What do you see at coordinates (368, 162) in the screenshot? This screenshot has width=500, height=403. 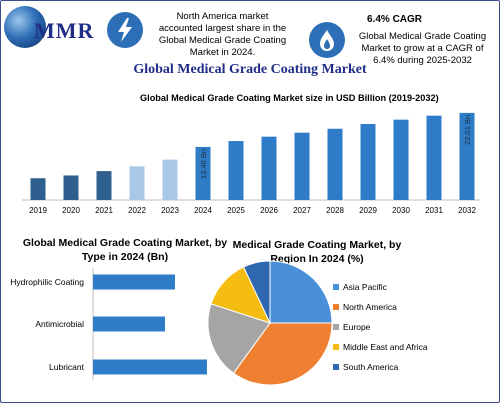 I see `bar-2029` at bounding box center [368, 162].